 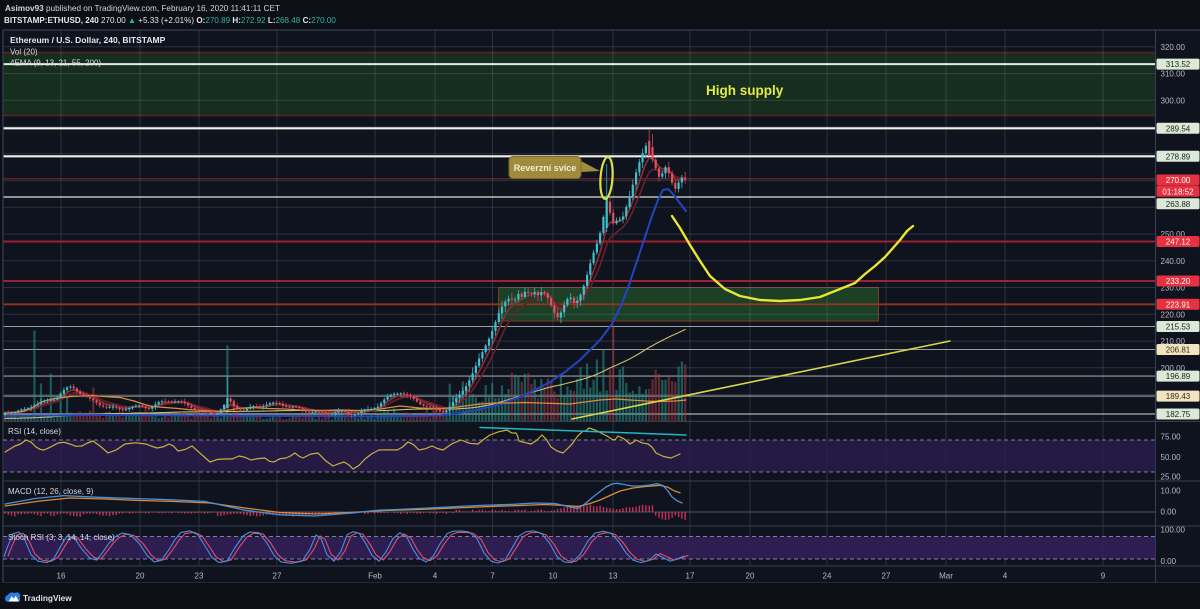 I want to click on svg-text: 247.12, so click(x=1178, y=242).